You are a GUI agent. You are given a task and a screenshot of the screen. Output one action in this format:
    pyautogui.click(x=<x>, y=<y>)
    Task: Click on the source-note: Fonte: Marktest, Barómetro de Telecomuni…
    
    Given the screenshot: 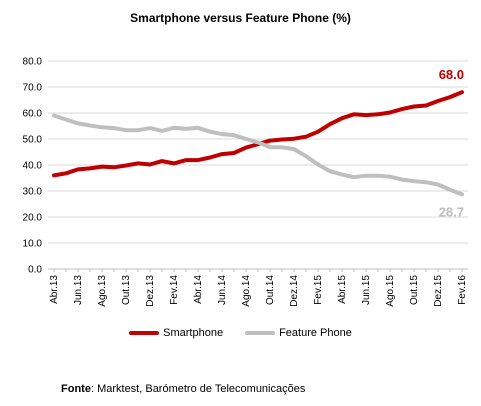 What is the action you would take?
    pyautogui.click(x=183, y=389)
    